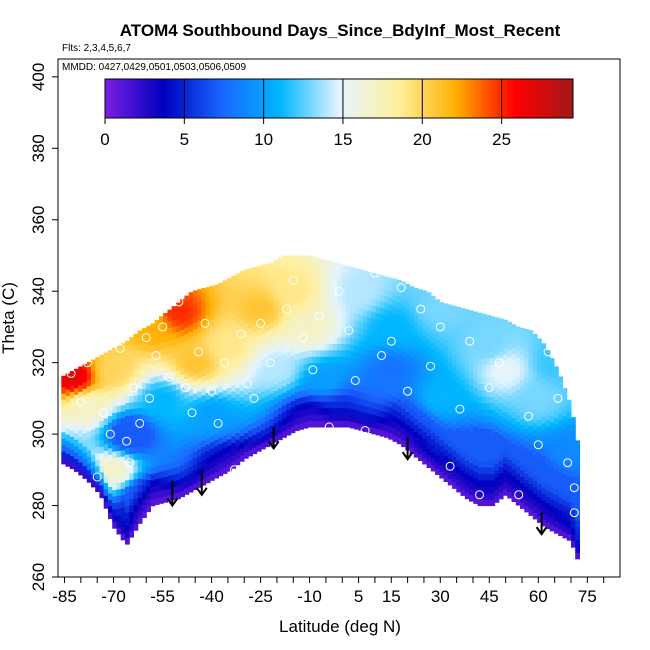  I want to click on colorbar-tick-label: 25, so click(501, 139).